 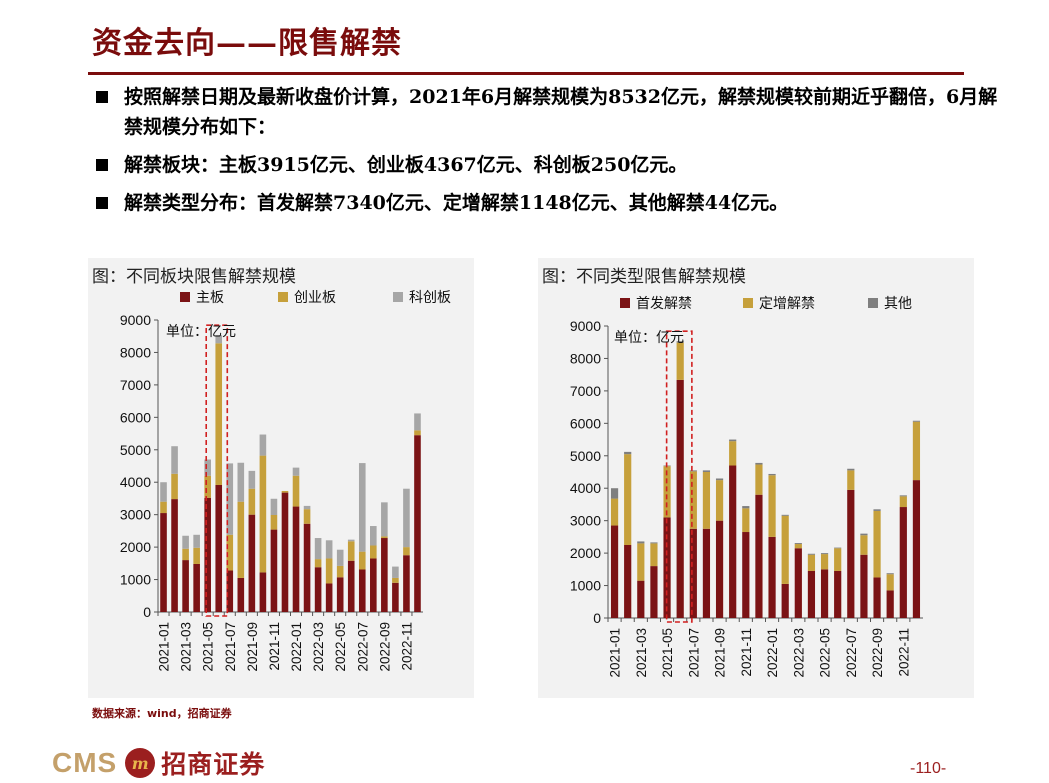 I want to click on unit-label: 单位：亿元, so click(x=201, y=332).